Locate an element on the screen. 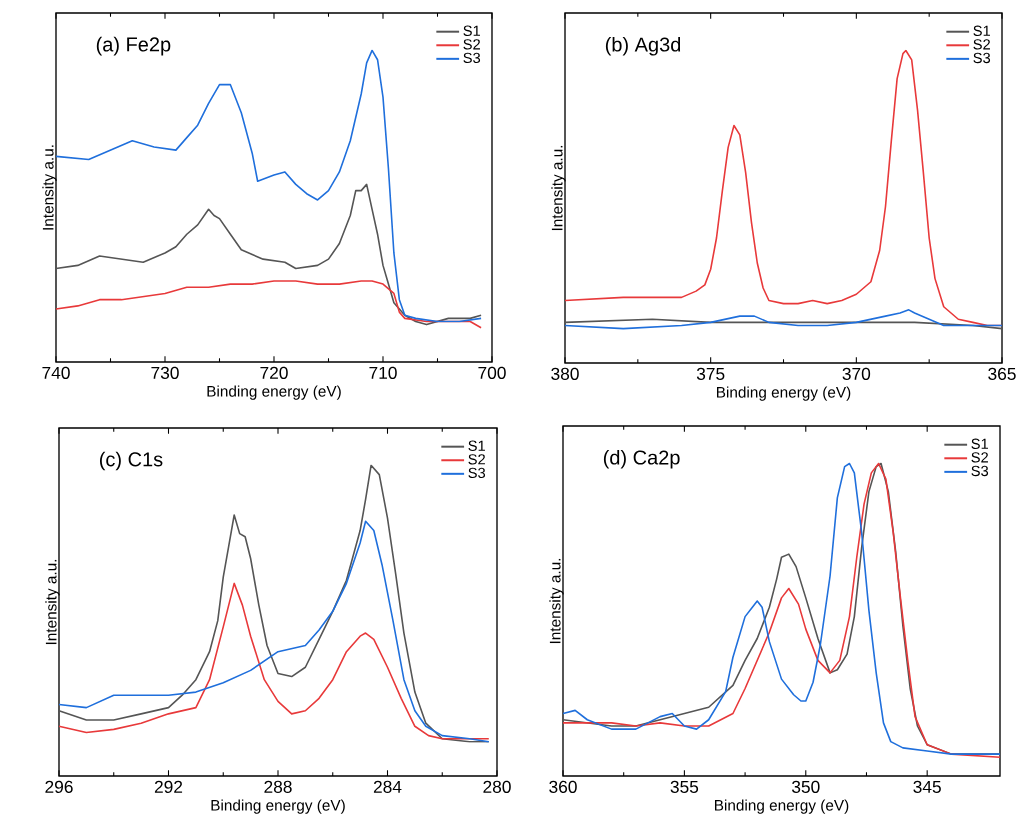 This screenshot has width=1020, height=839. x-tick-label: 288 is located at coordinates (278, 786).